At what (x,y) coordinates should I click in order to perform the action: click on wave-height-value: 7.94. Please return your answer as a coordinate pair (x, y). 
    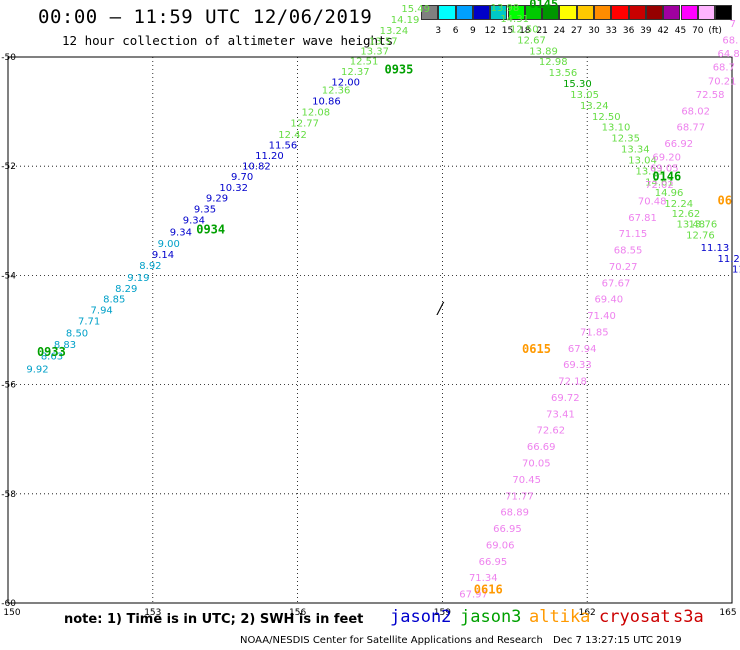
    Looking at the image, I should click on (102, 311).